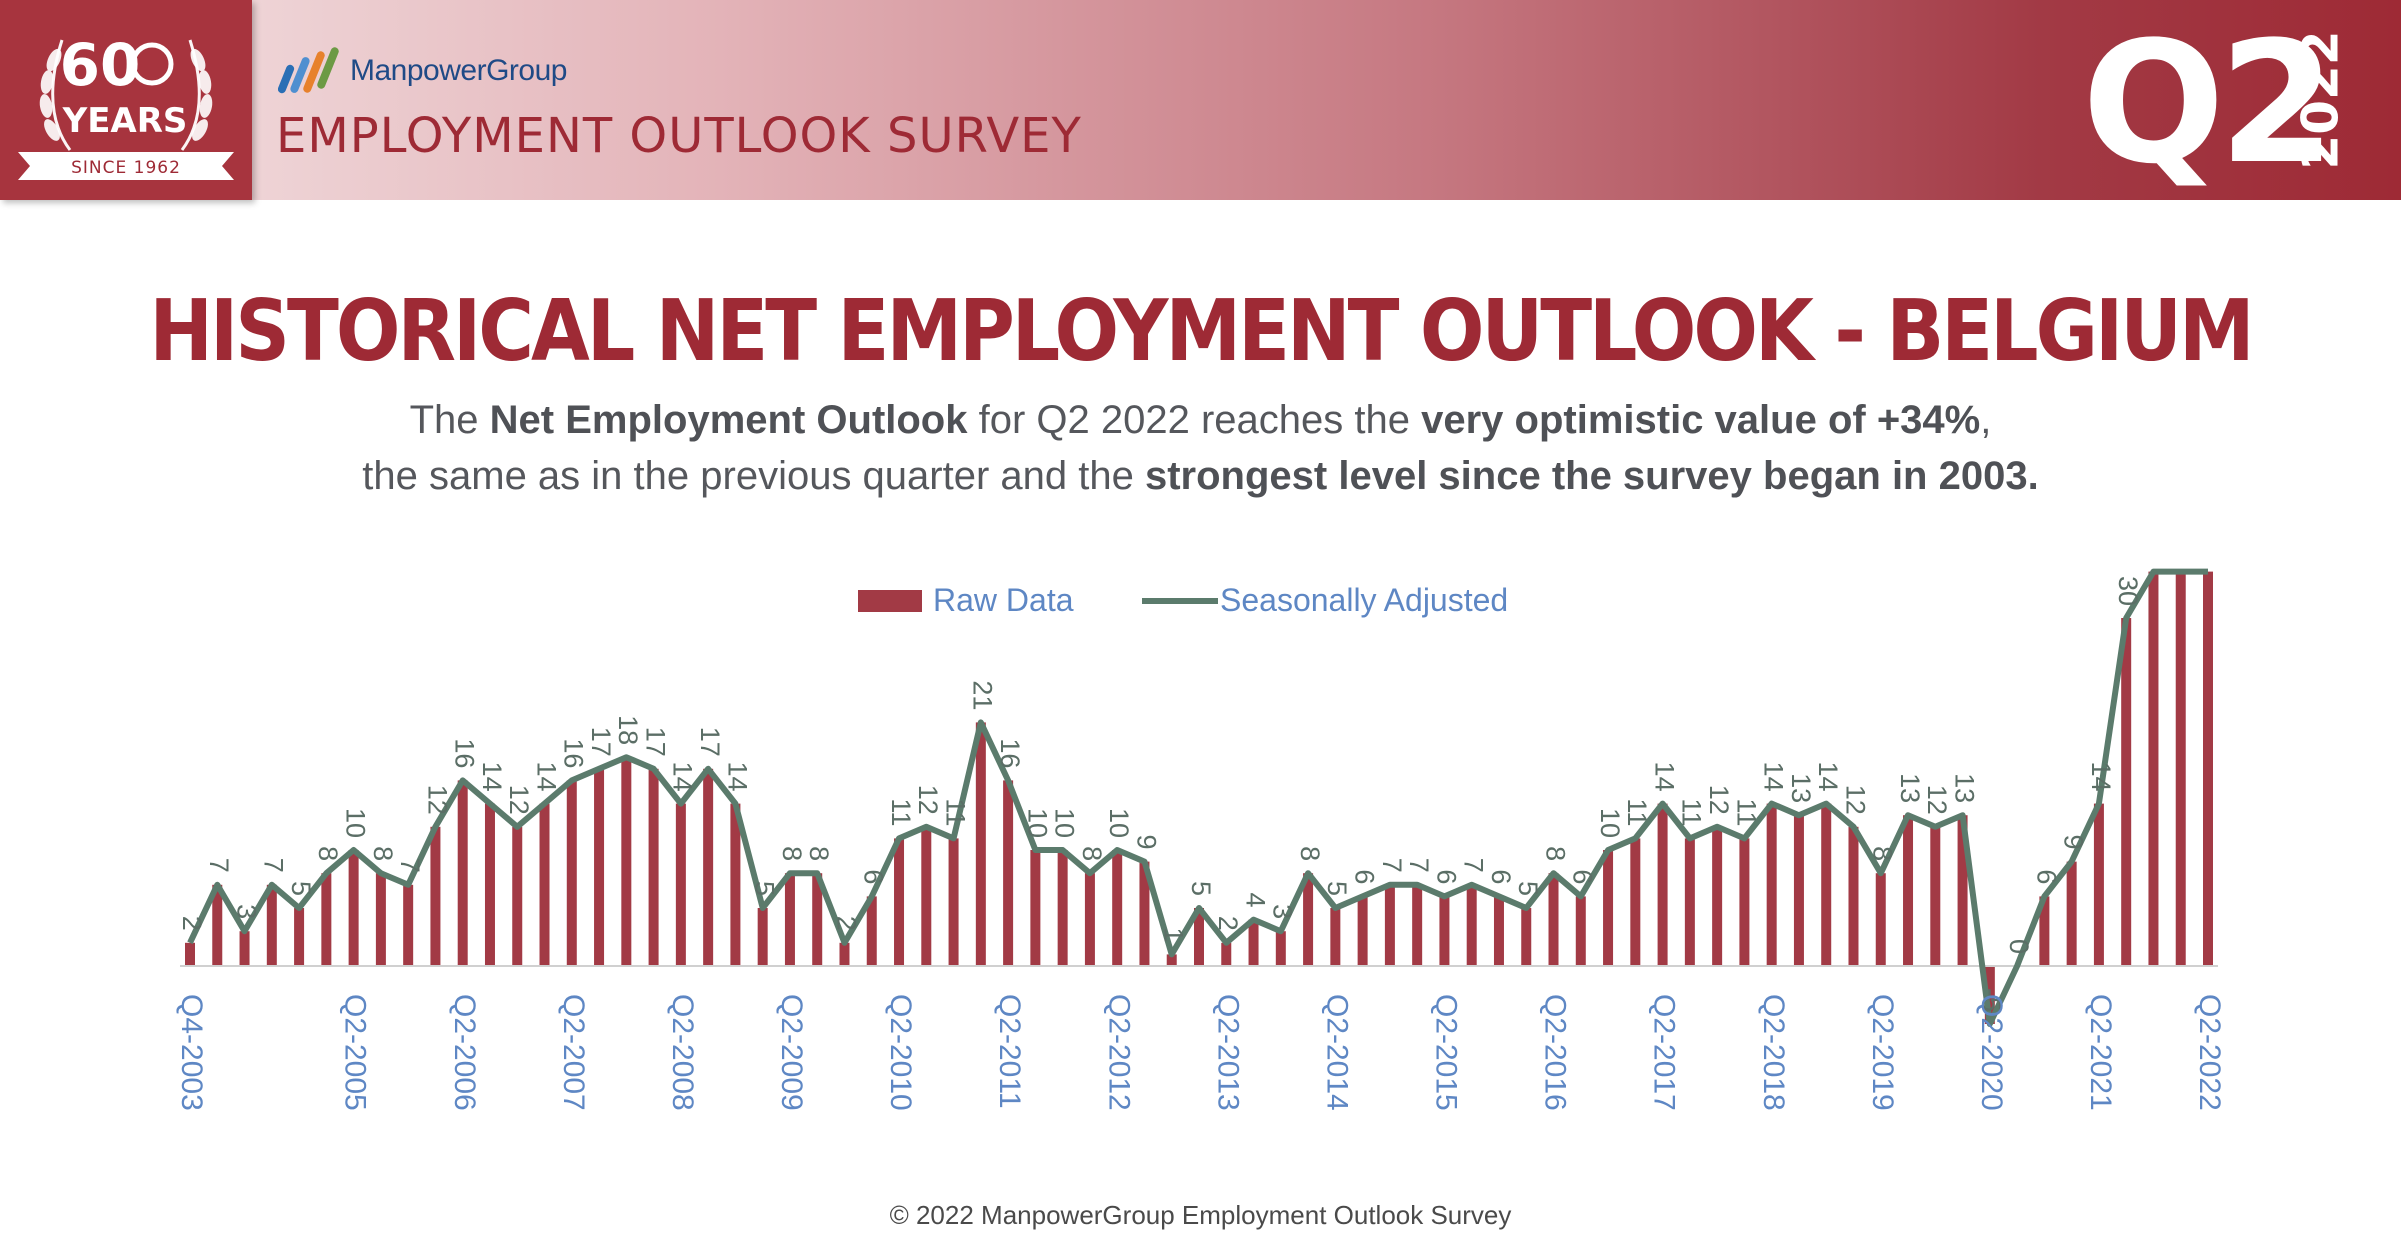  Describe the element at coordinates (1337, 888) in the screenshot. I see `data-label-Q2-2014: 5` at that location.